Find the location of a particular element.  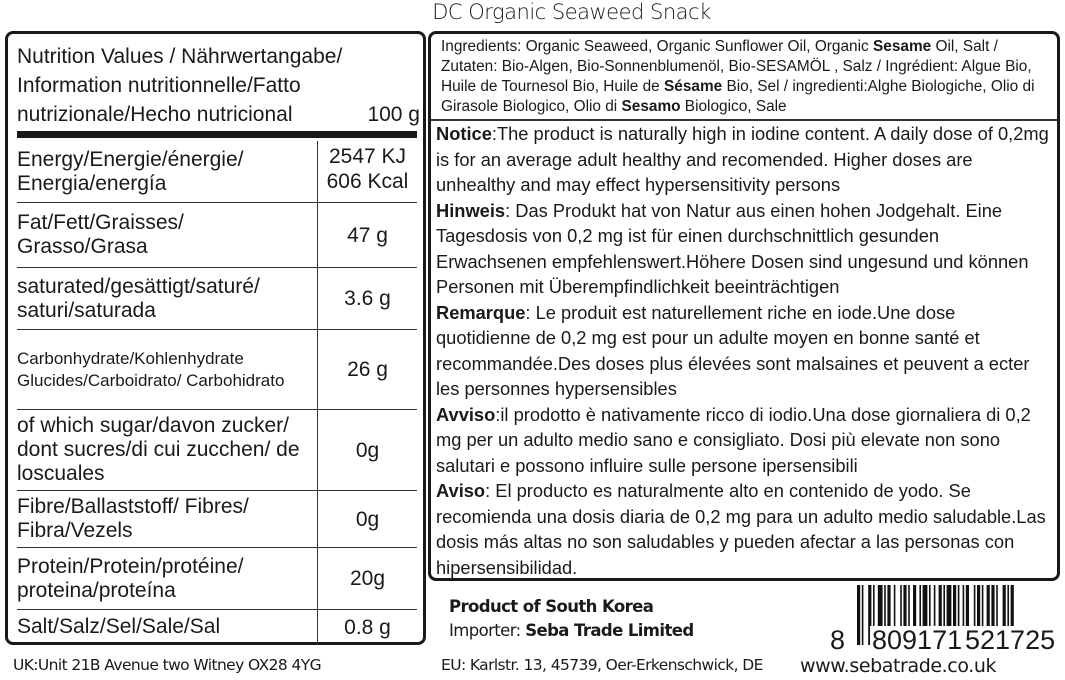

divider is located at coordinates (744, 120).